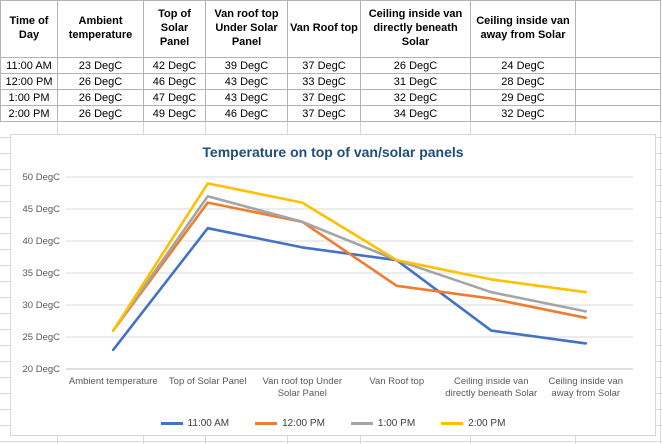 This screenshot has height=444, width=662. Describe the element at coordinates (29, 97) in the screenshot. I see `time-cell: 1:00 PM` at that location.